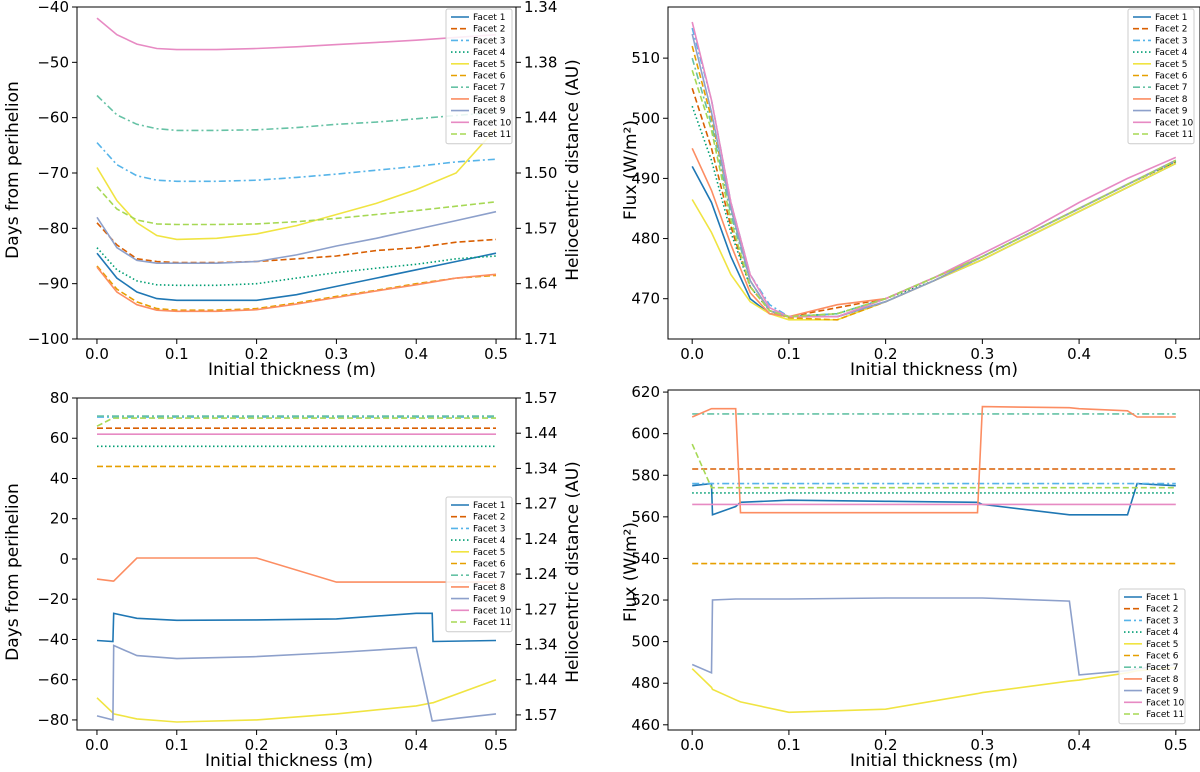 The height and width of the screenshot is (772, 1200). Describe the element at coordinates (59, 398) in the screenshot. I see `y-tick-label: 80` at that location.